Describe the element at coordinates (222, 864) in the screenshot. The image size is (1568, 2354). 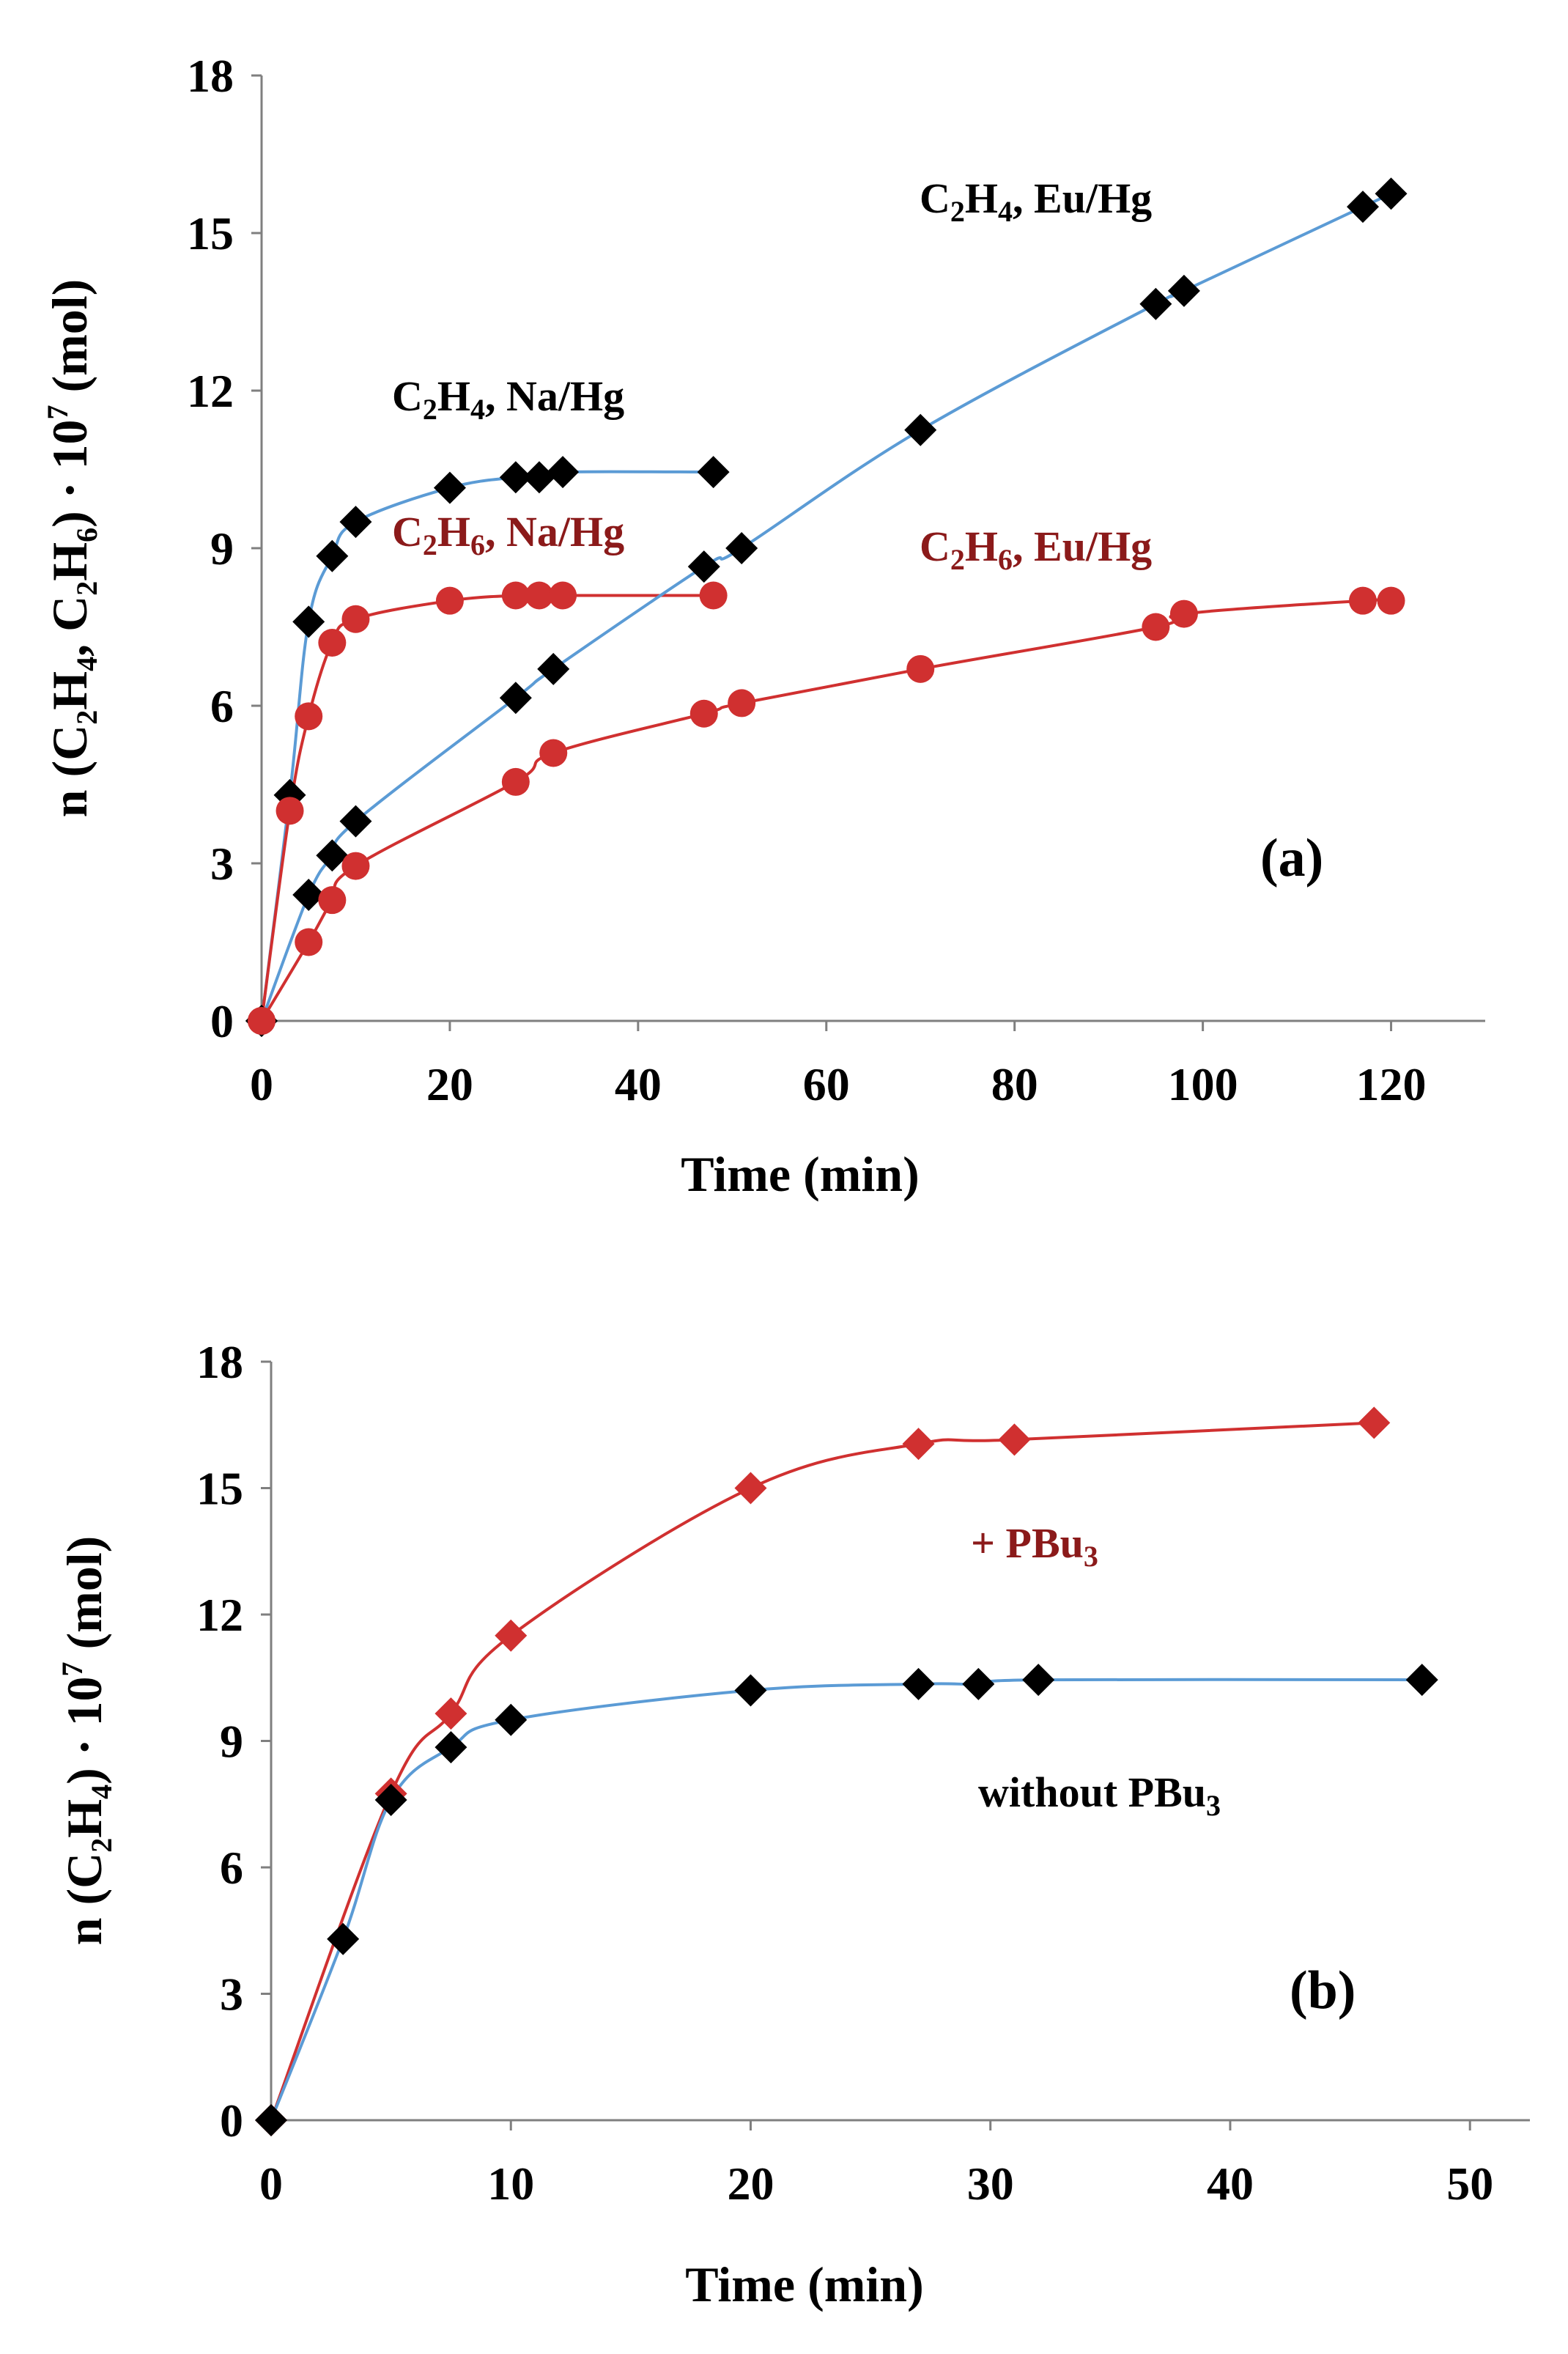
I see `y-tick-label: 3` at that location.